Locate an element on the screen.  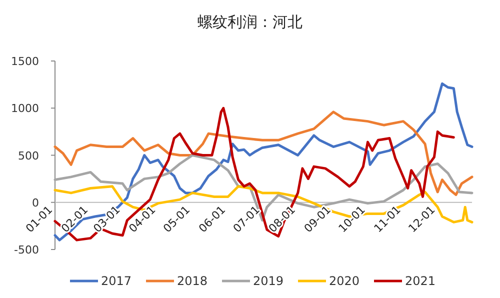
legend-item: 2019 is located at coordinates (253, 281).